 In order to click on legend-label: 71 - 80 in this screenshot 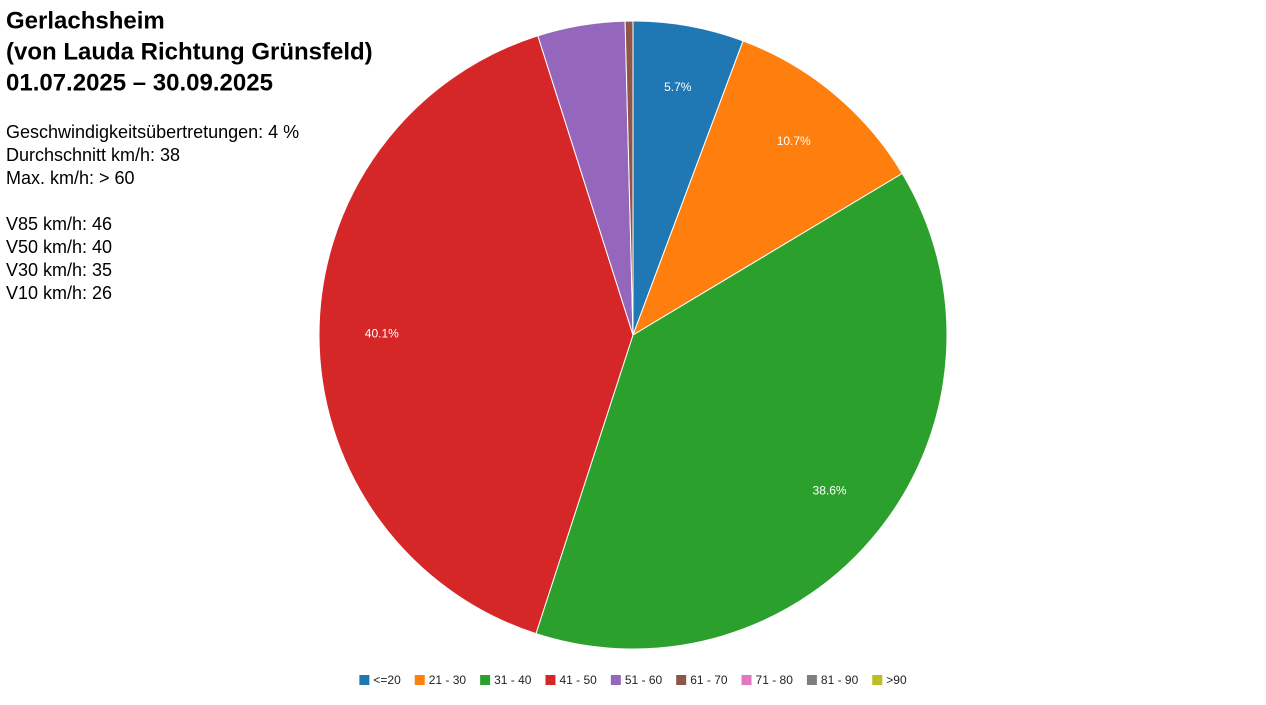, I will do `click(775, 680)`.